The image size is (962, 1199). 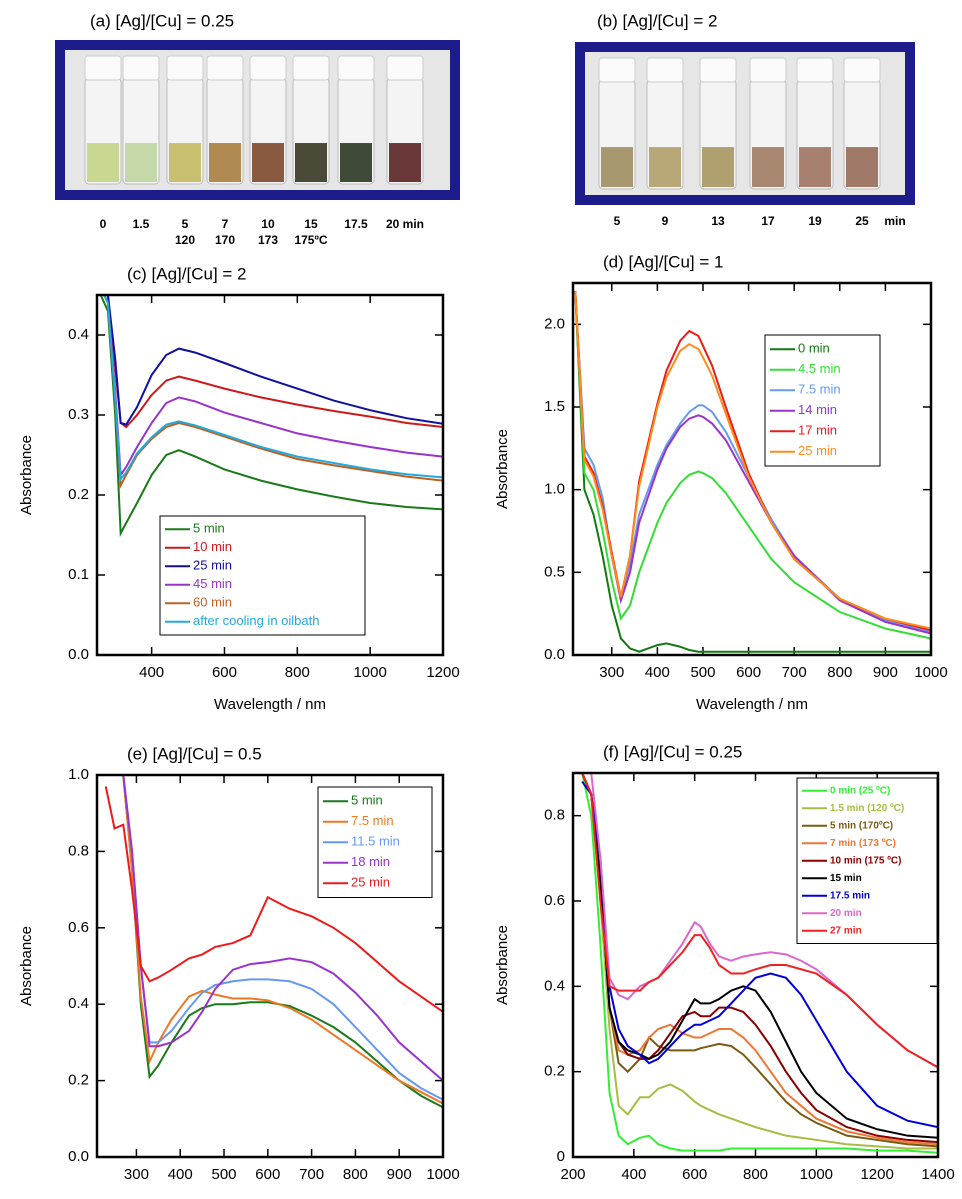 What do you see at coordinates (846, 913) in the screenshot?
I see `legend-label: 20 min` at bounding box center [846, 913].